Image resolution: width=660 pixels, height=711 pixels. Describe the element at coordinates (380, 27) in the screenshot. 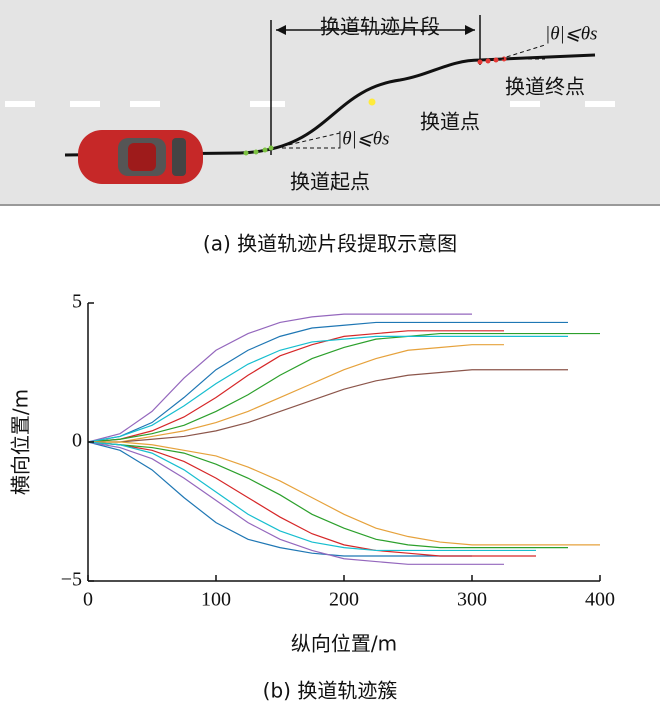

I see `segment-label: 换道轨迹片段` at that location.